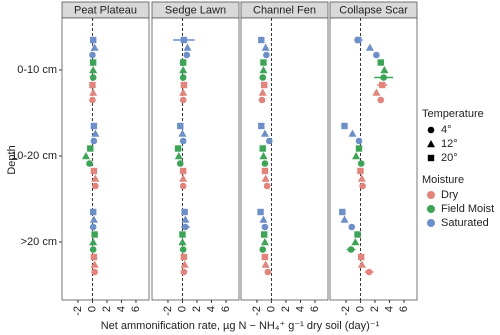  Describe the element at coordinates (446, 130) in the screenshot. I see `legend-label: 4°` at that location.